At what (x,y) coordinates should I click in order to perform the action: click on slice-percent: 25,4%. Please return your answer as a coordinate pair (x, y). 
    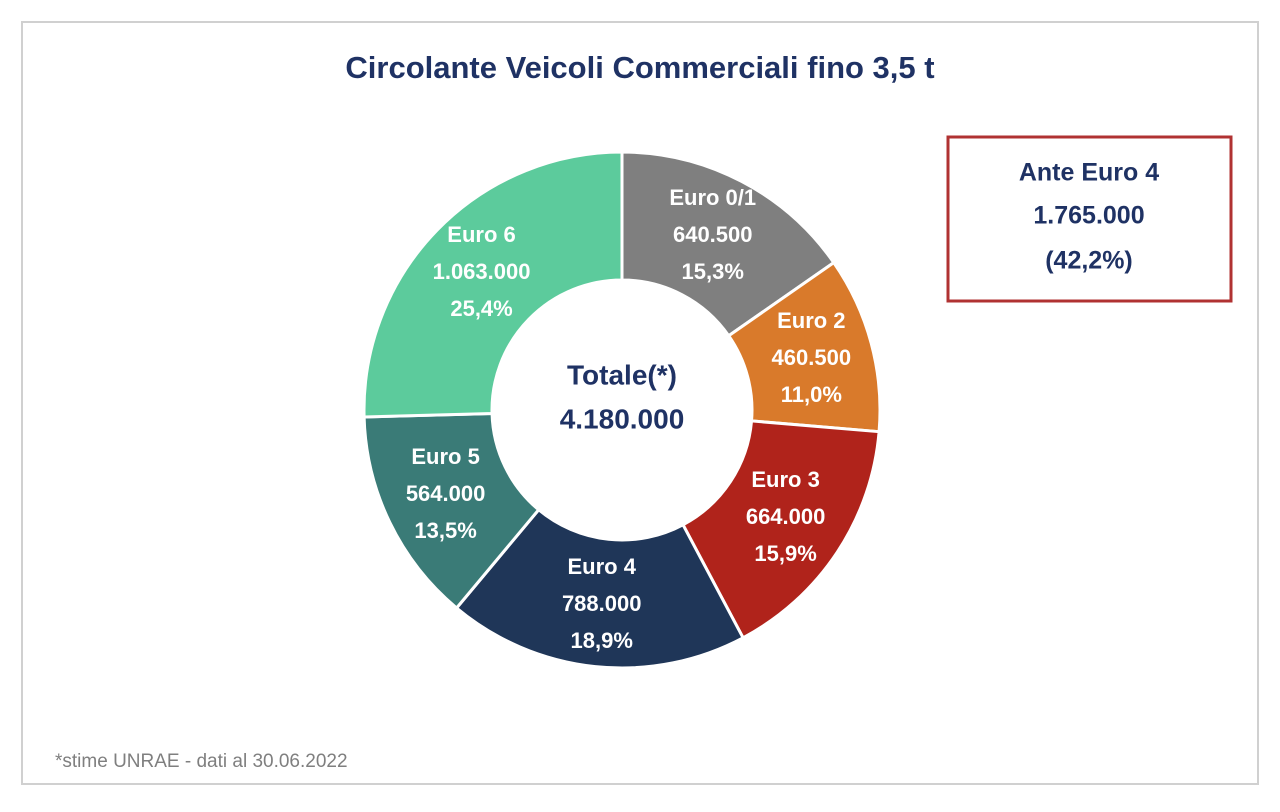
    Looking at the image, I should click on (481, 308).